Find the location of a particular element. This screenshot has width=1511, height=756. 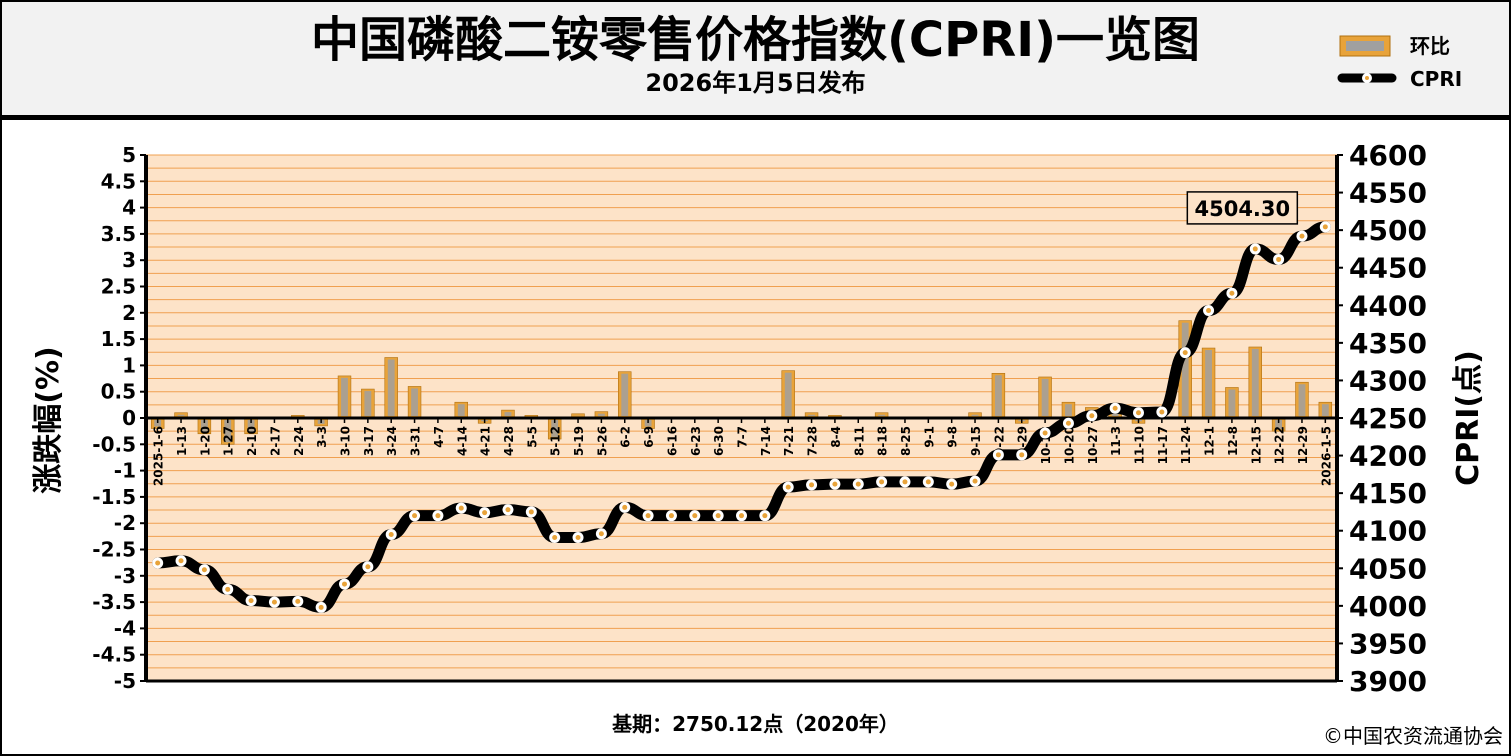

right-tick-label: 4500 is located at coordinates (1388, 230).